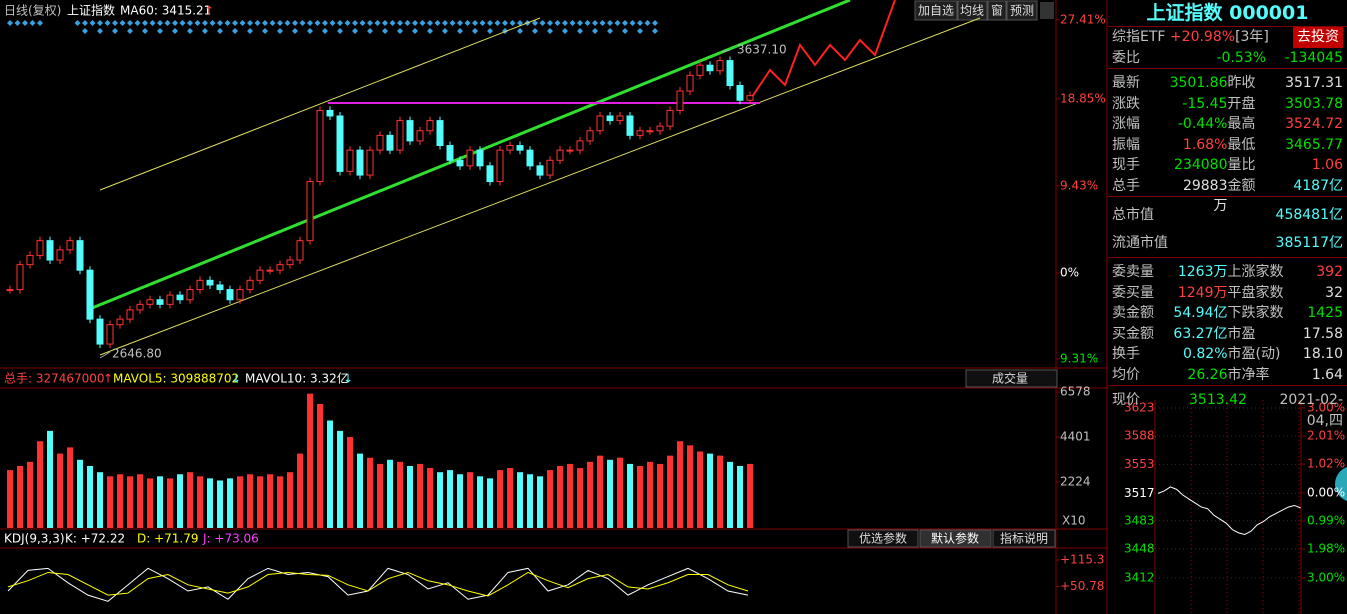 The height and width of the screenshot is (614, 1347). Describe the element at coordinates (1241, 57) in the screenshot. I see `value: -0.53%` at that location.